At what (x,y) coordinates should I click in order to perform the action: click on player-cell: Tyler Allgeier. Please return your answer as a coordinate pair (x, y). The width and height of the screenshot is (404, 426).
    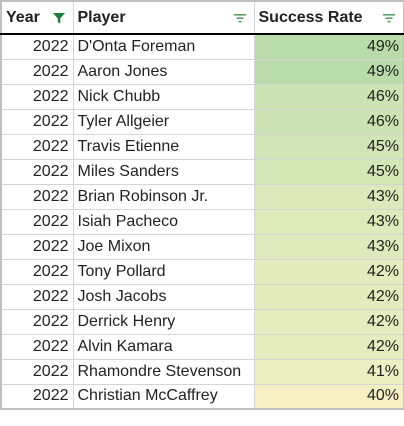
    Looking at the image, I should click on (163, 121).